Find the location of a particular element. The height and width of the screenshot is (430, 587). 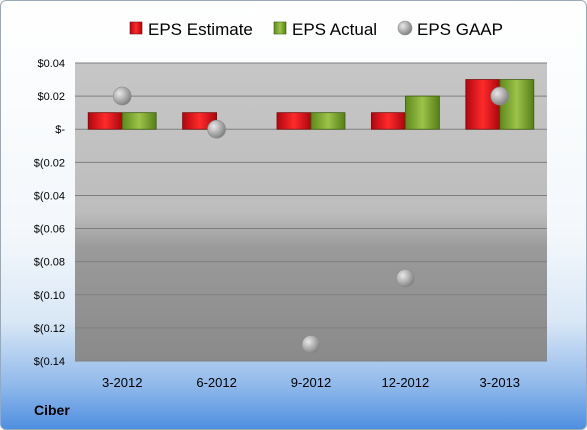

y-tick-label: $(0.10 is located at coordinates (49, 296).